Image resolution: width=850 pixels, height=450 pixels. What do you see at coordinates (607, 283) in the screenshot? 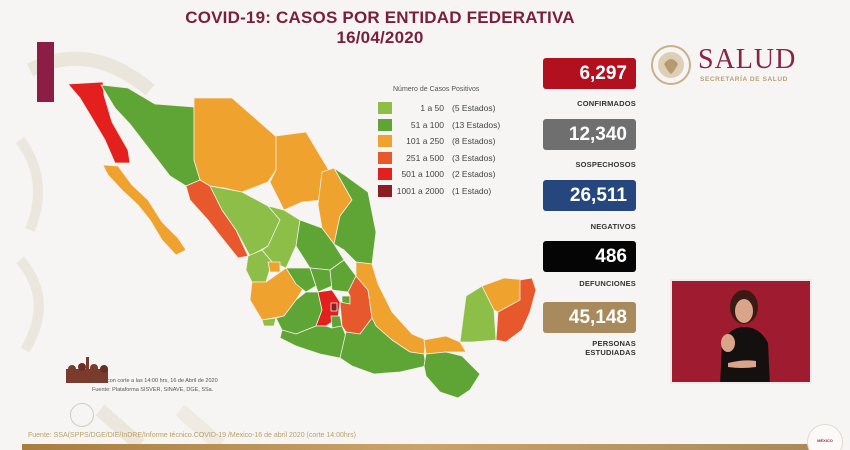
I see `stat-defunciones-label: DEFUNCIONES` at bounding box center [607, 283].